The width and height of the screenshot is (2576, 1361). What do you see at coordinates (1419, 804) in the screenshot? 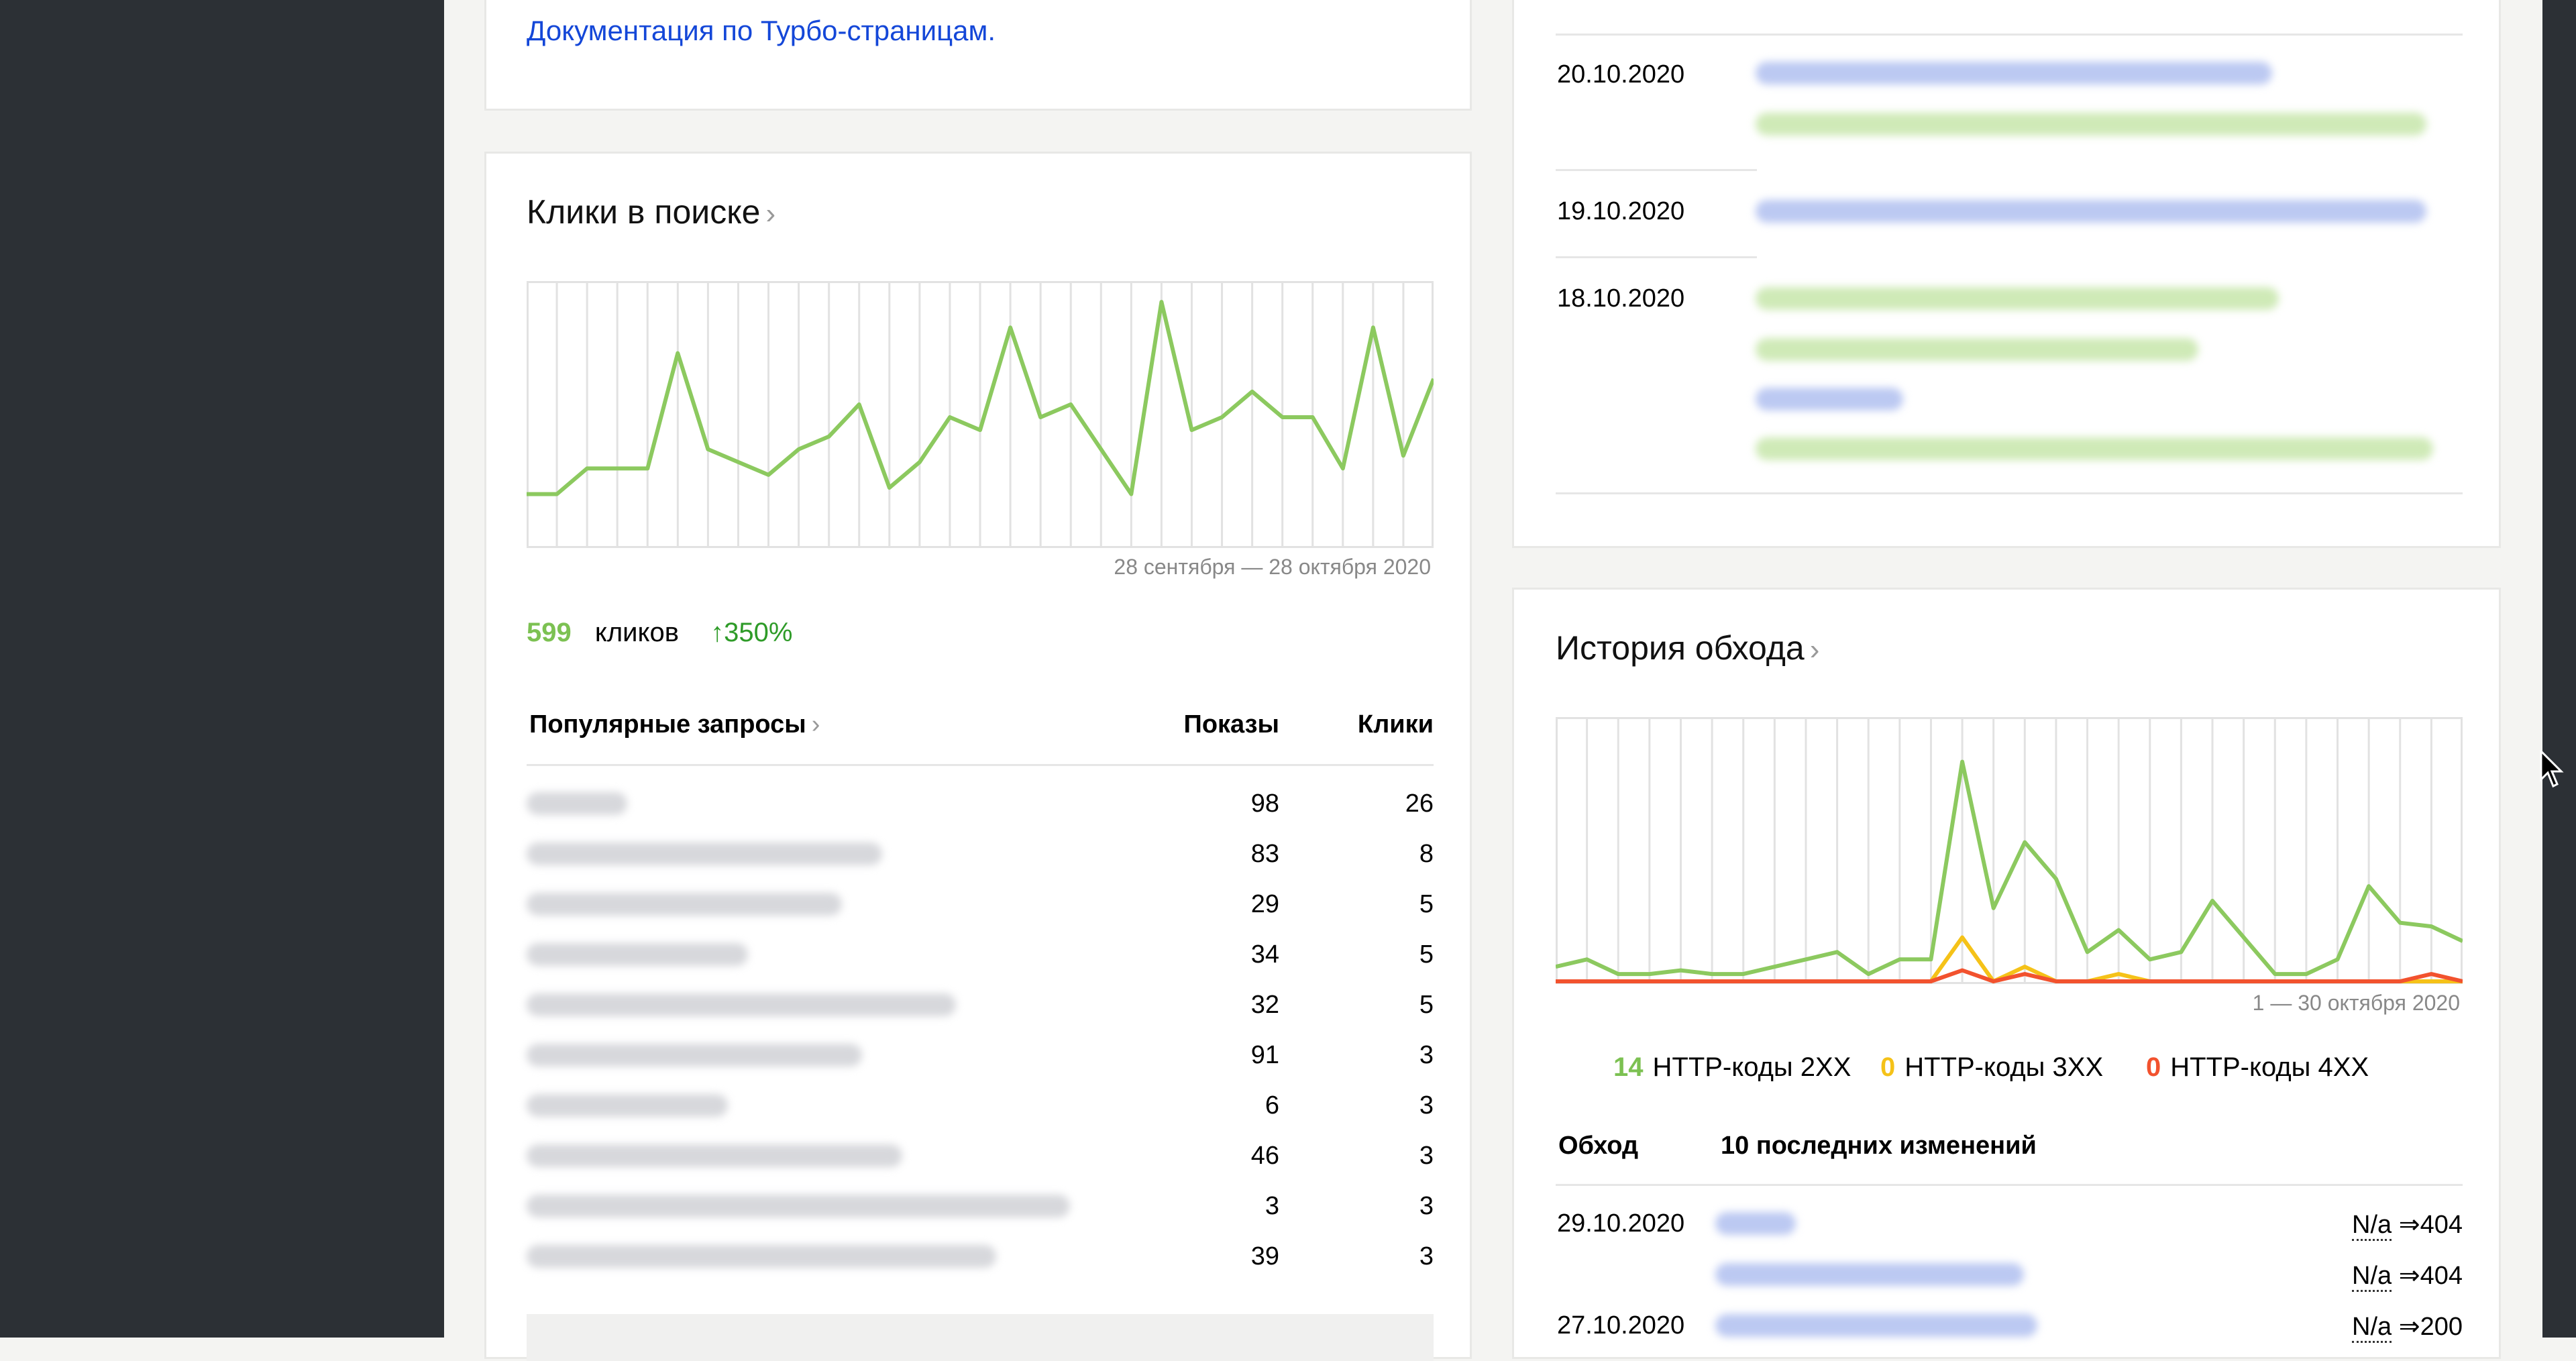
I see `query-clicks: 26` at bounding box center [1419, 804].